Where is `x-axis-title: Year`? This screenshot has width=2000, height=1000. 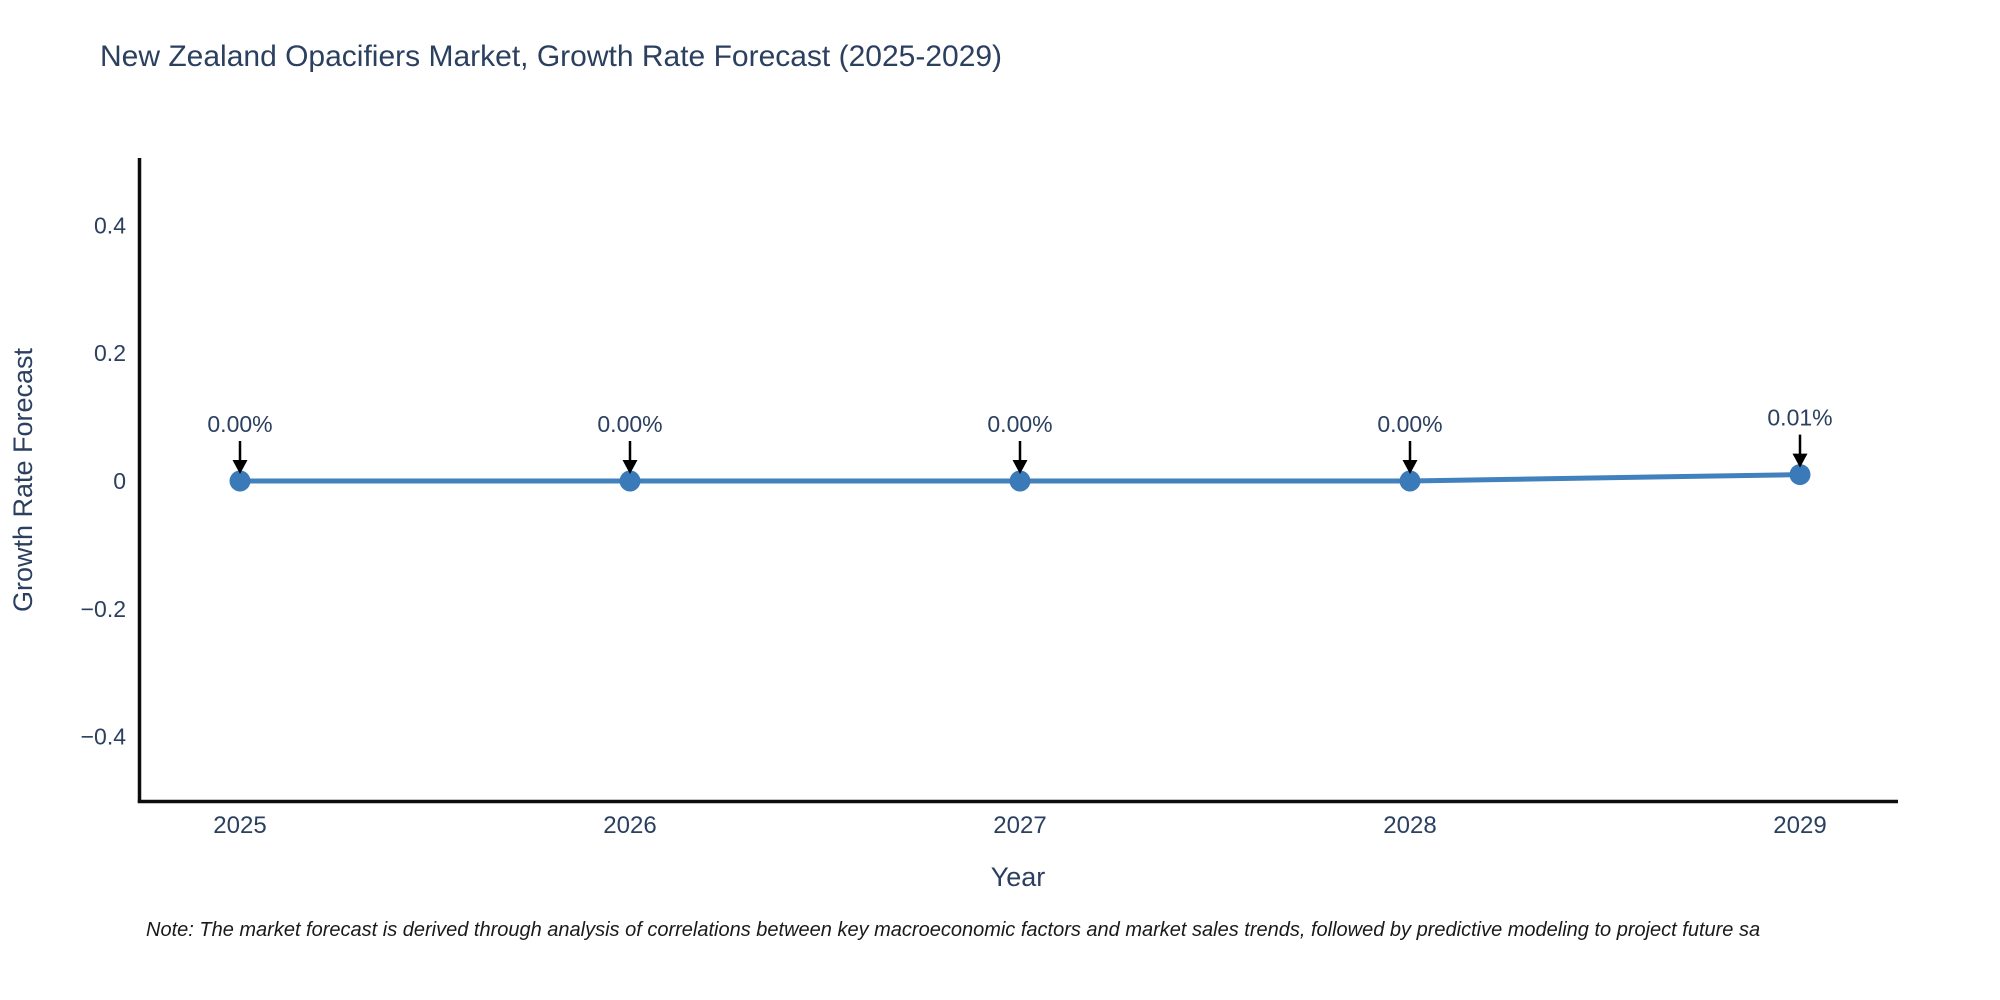
x-axis-title: Year is located at coordinates (1018, 877).